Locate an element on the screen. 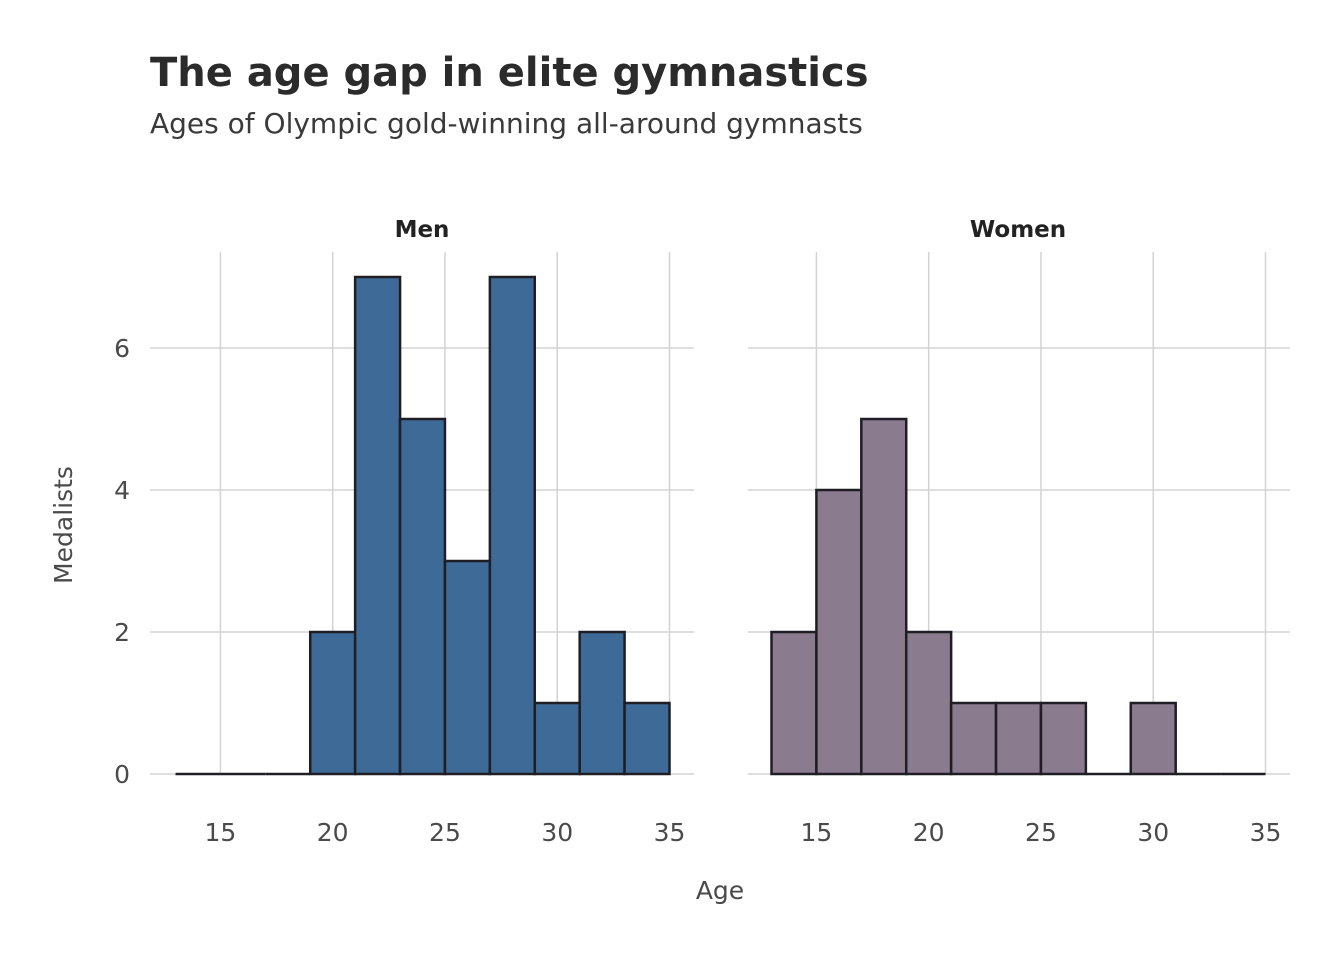 The image size is (1344, 960). x-axis-title: Age is located at coordinates (720, 890).